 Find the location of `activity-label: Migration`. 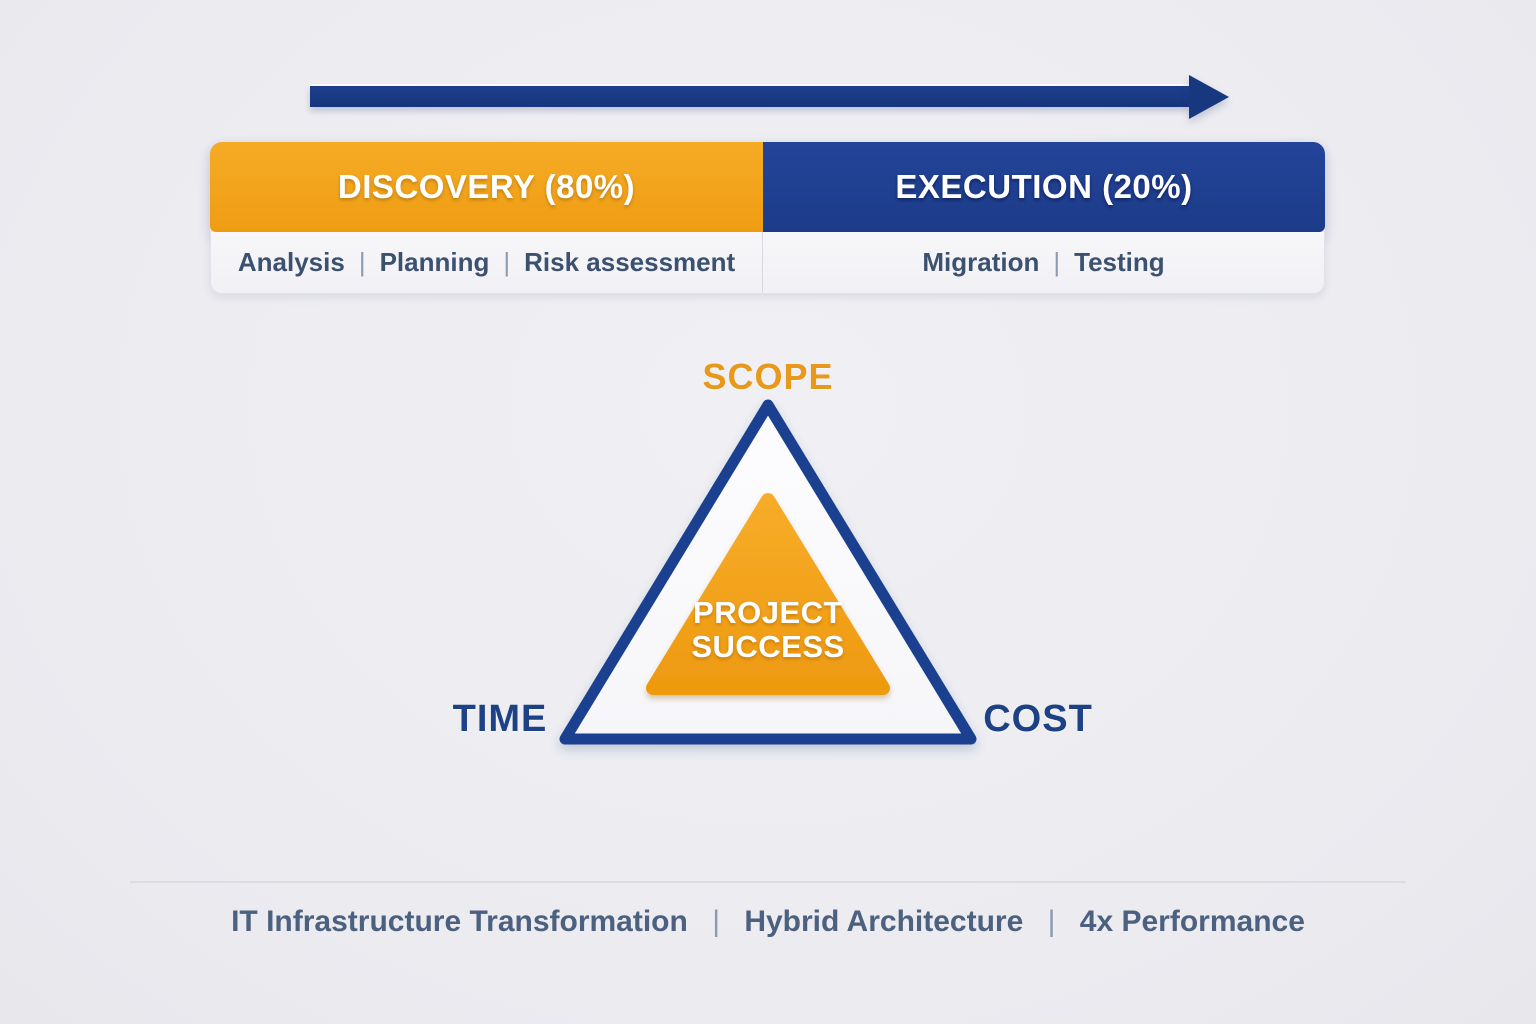

activity-label: Migration is located at coordinates (981, 262).